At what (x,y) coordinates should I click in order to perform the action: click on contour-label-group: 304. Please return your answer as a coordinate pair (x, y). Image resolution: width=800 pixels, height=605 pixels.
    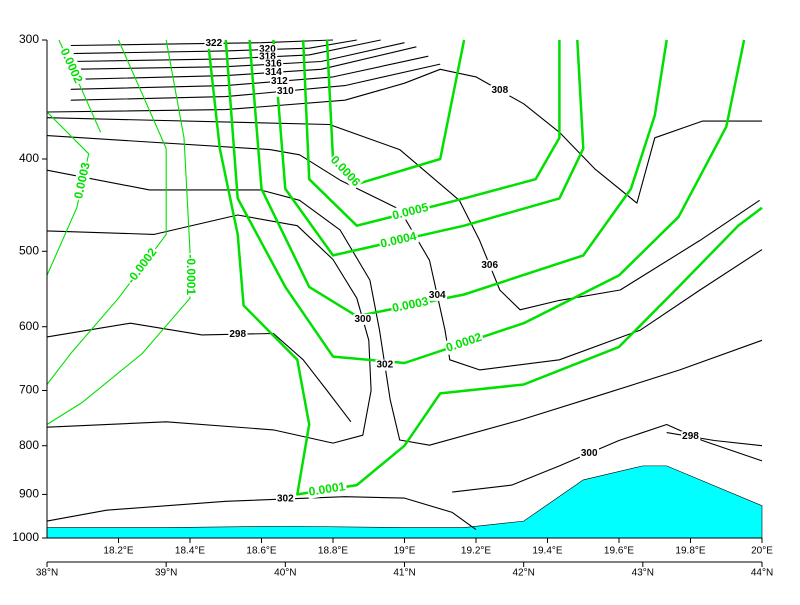
    Looking at the image, I should click on (437, 295).